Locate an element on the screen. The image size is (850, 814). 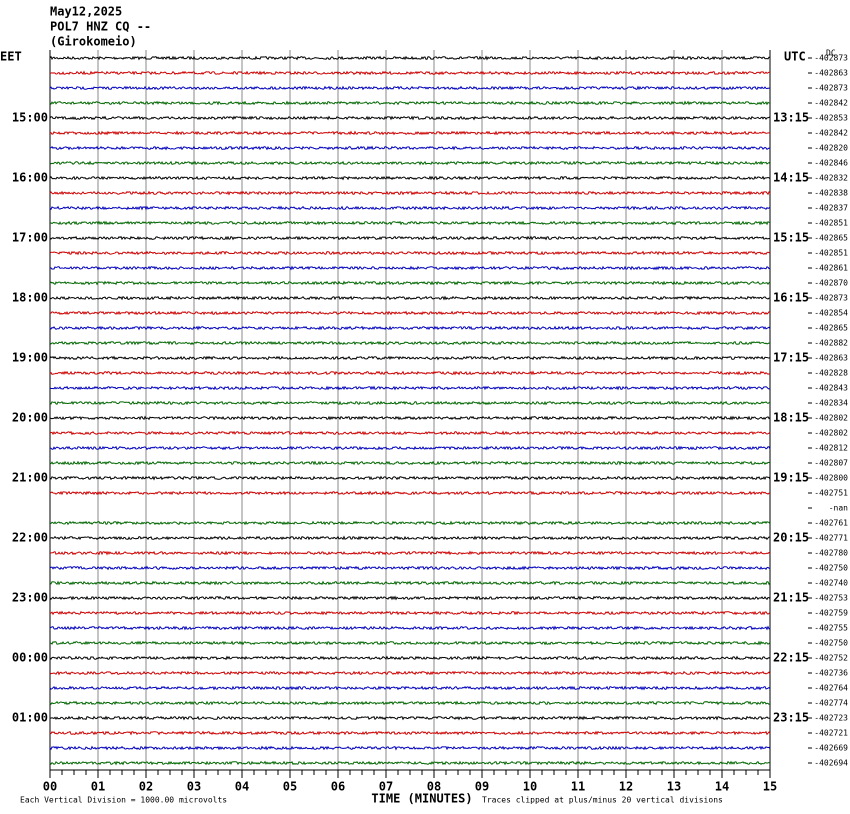
site: (Girokomeio) is located at coordinates (93, 42).